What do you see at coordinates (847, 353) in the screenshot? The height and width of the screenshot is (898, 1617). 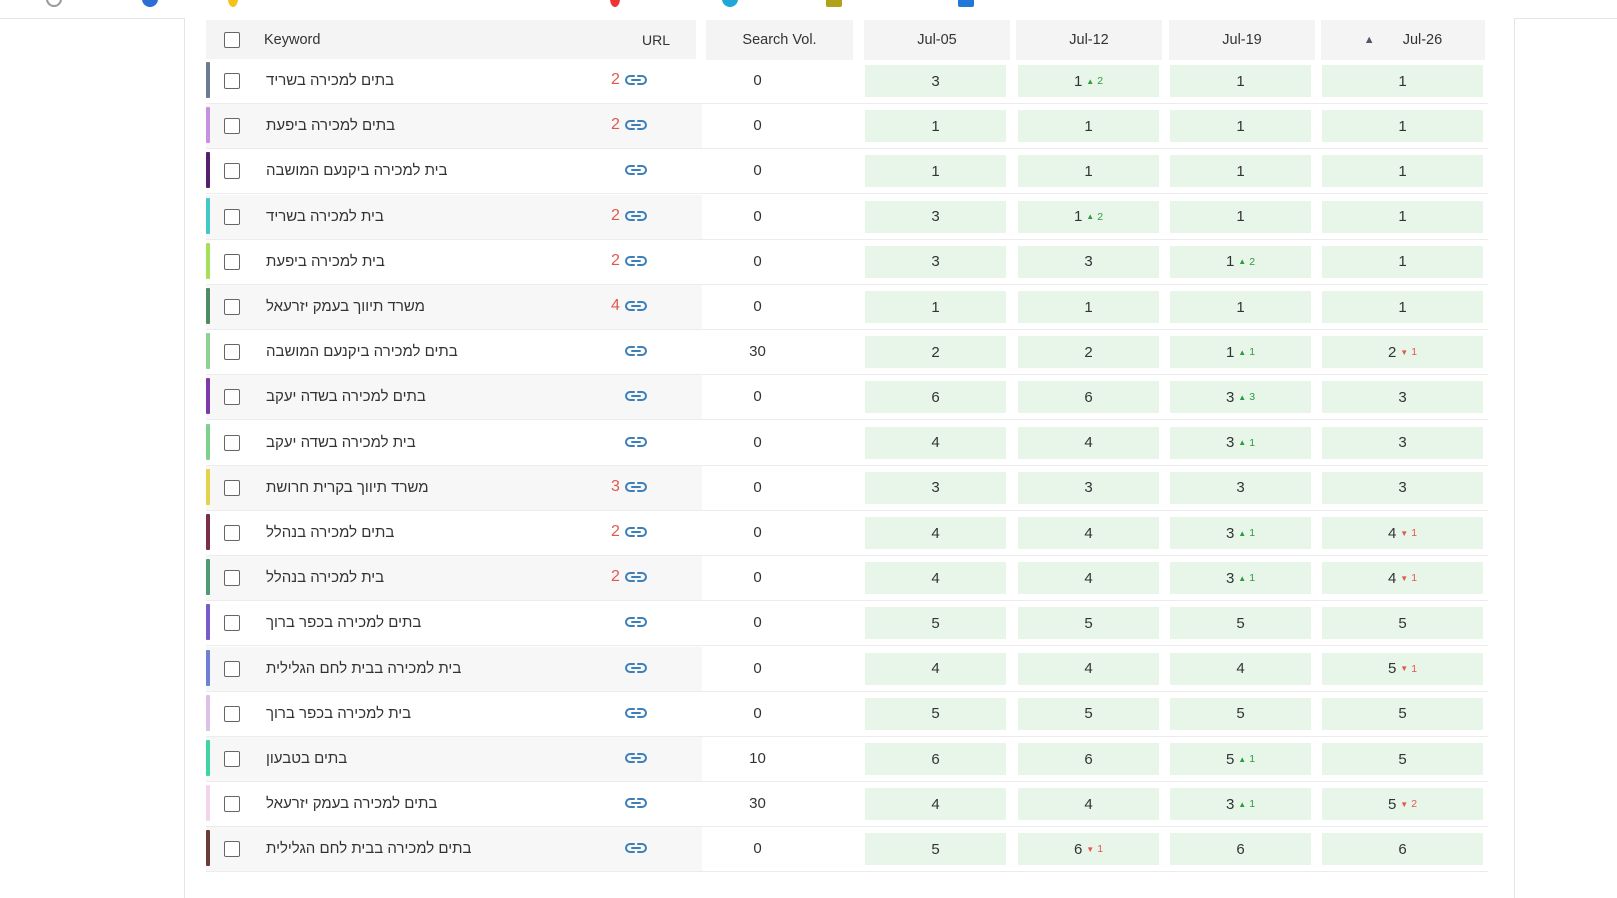 I see `table-row: בתים למכירה ביקנעם המושבה 30 2 2 1 ▲ 1 2 ▼ 1` at bounding box center [847, 353].